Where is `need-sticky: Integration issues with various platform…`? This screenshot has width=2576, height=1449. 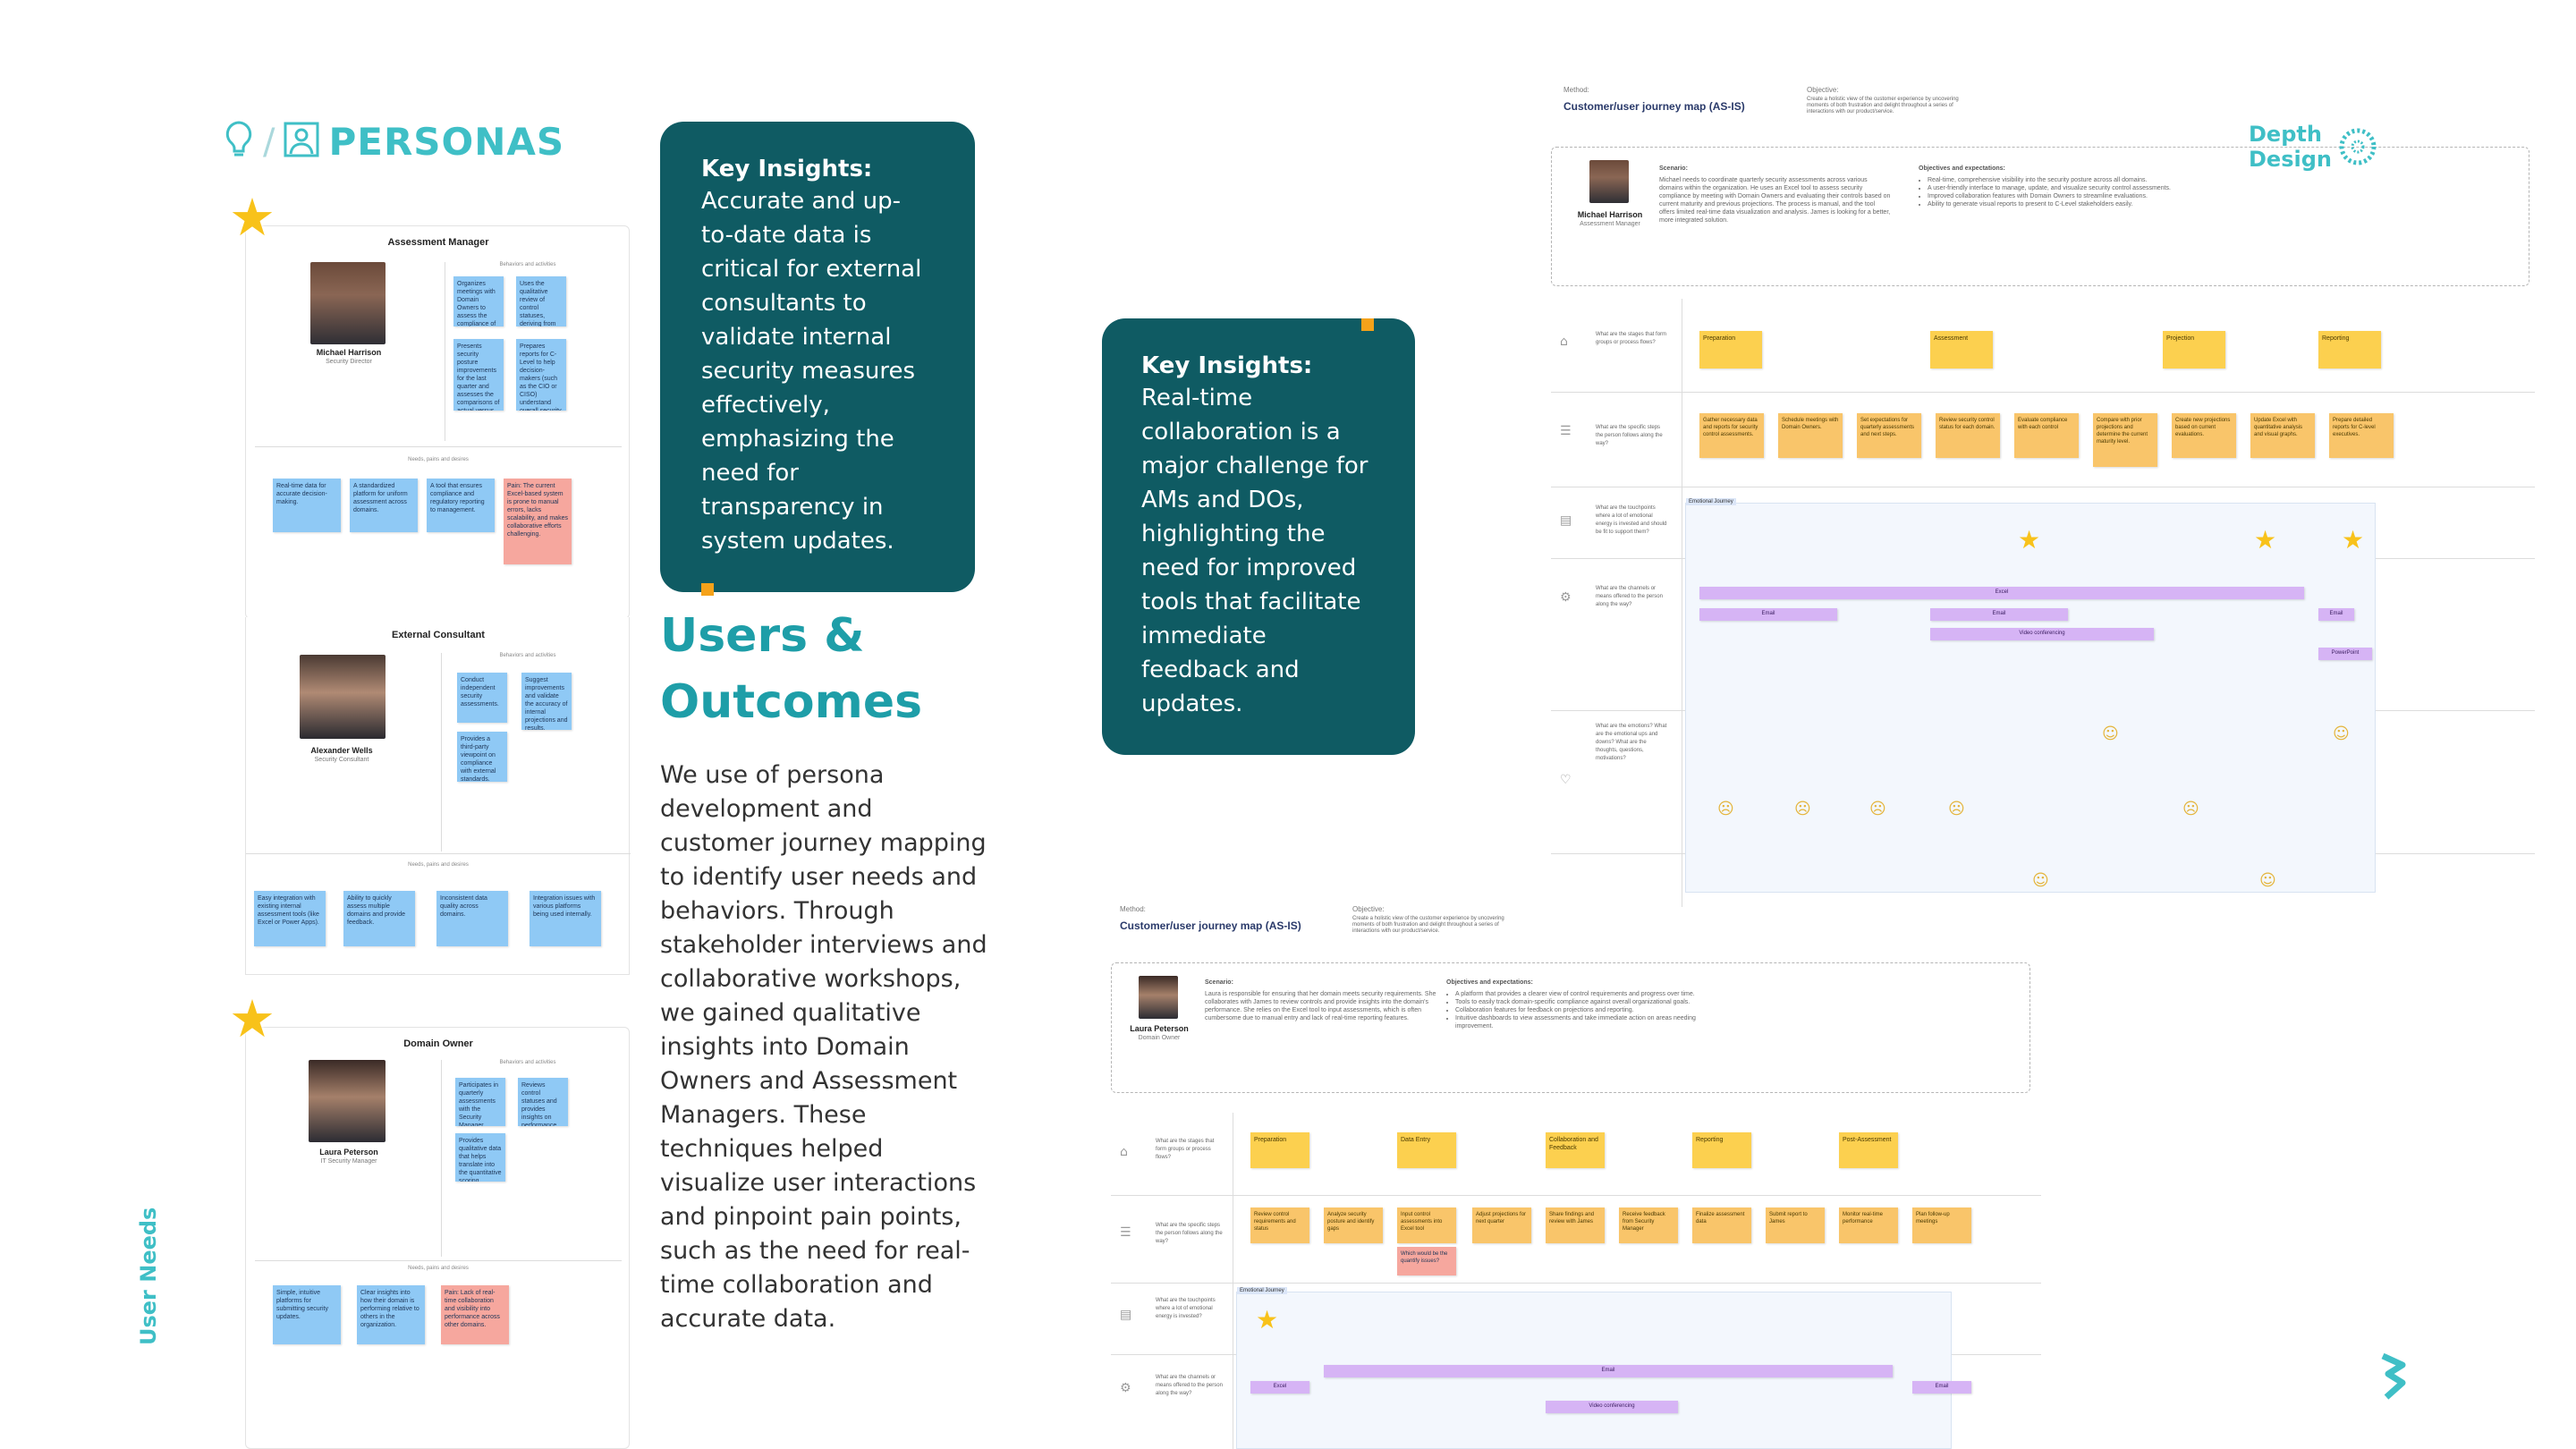
need-sticky: Integration issues with various platform… is located at coordinates (565, 918).